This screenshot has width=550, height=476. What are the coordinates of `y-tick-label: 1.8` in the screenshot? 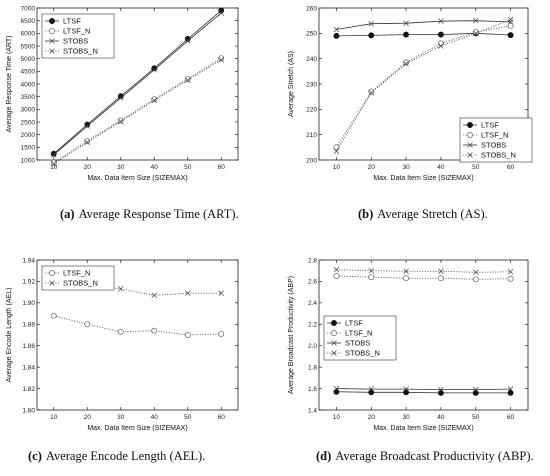 It's located at (312, 367).